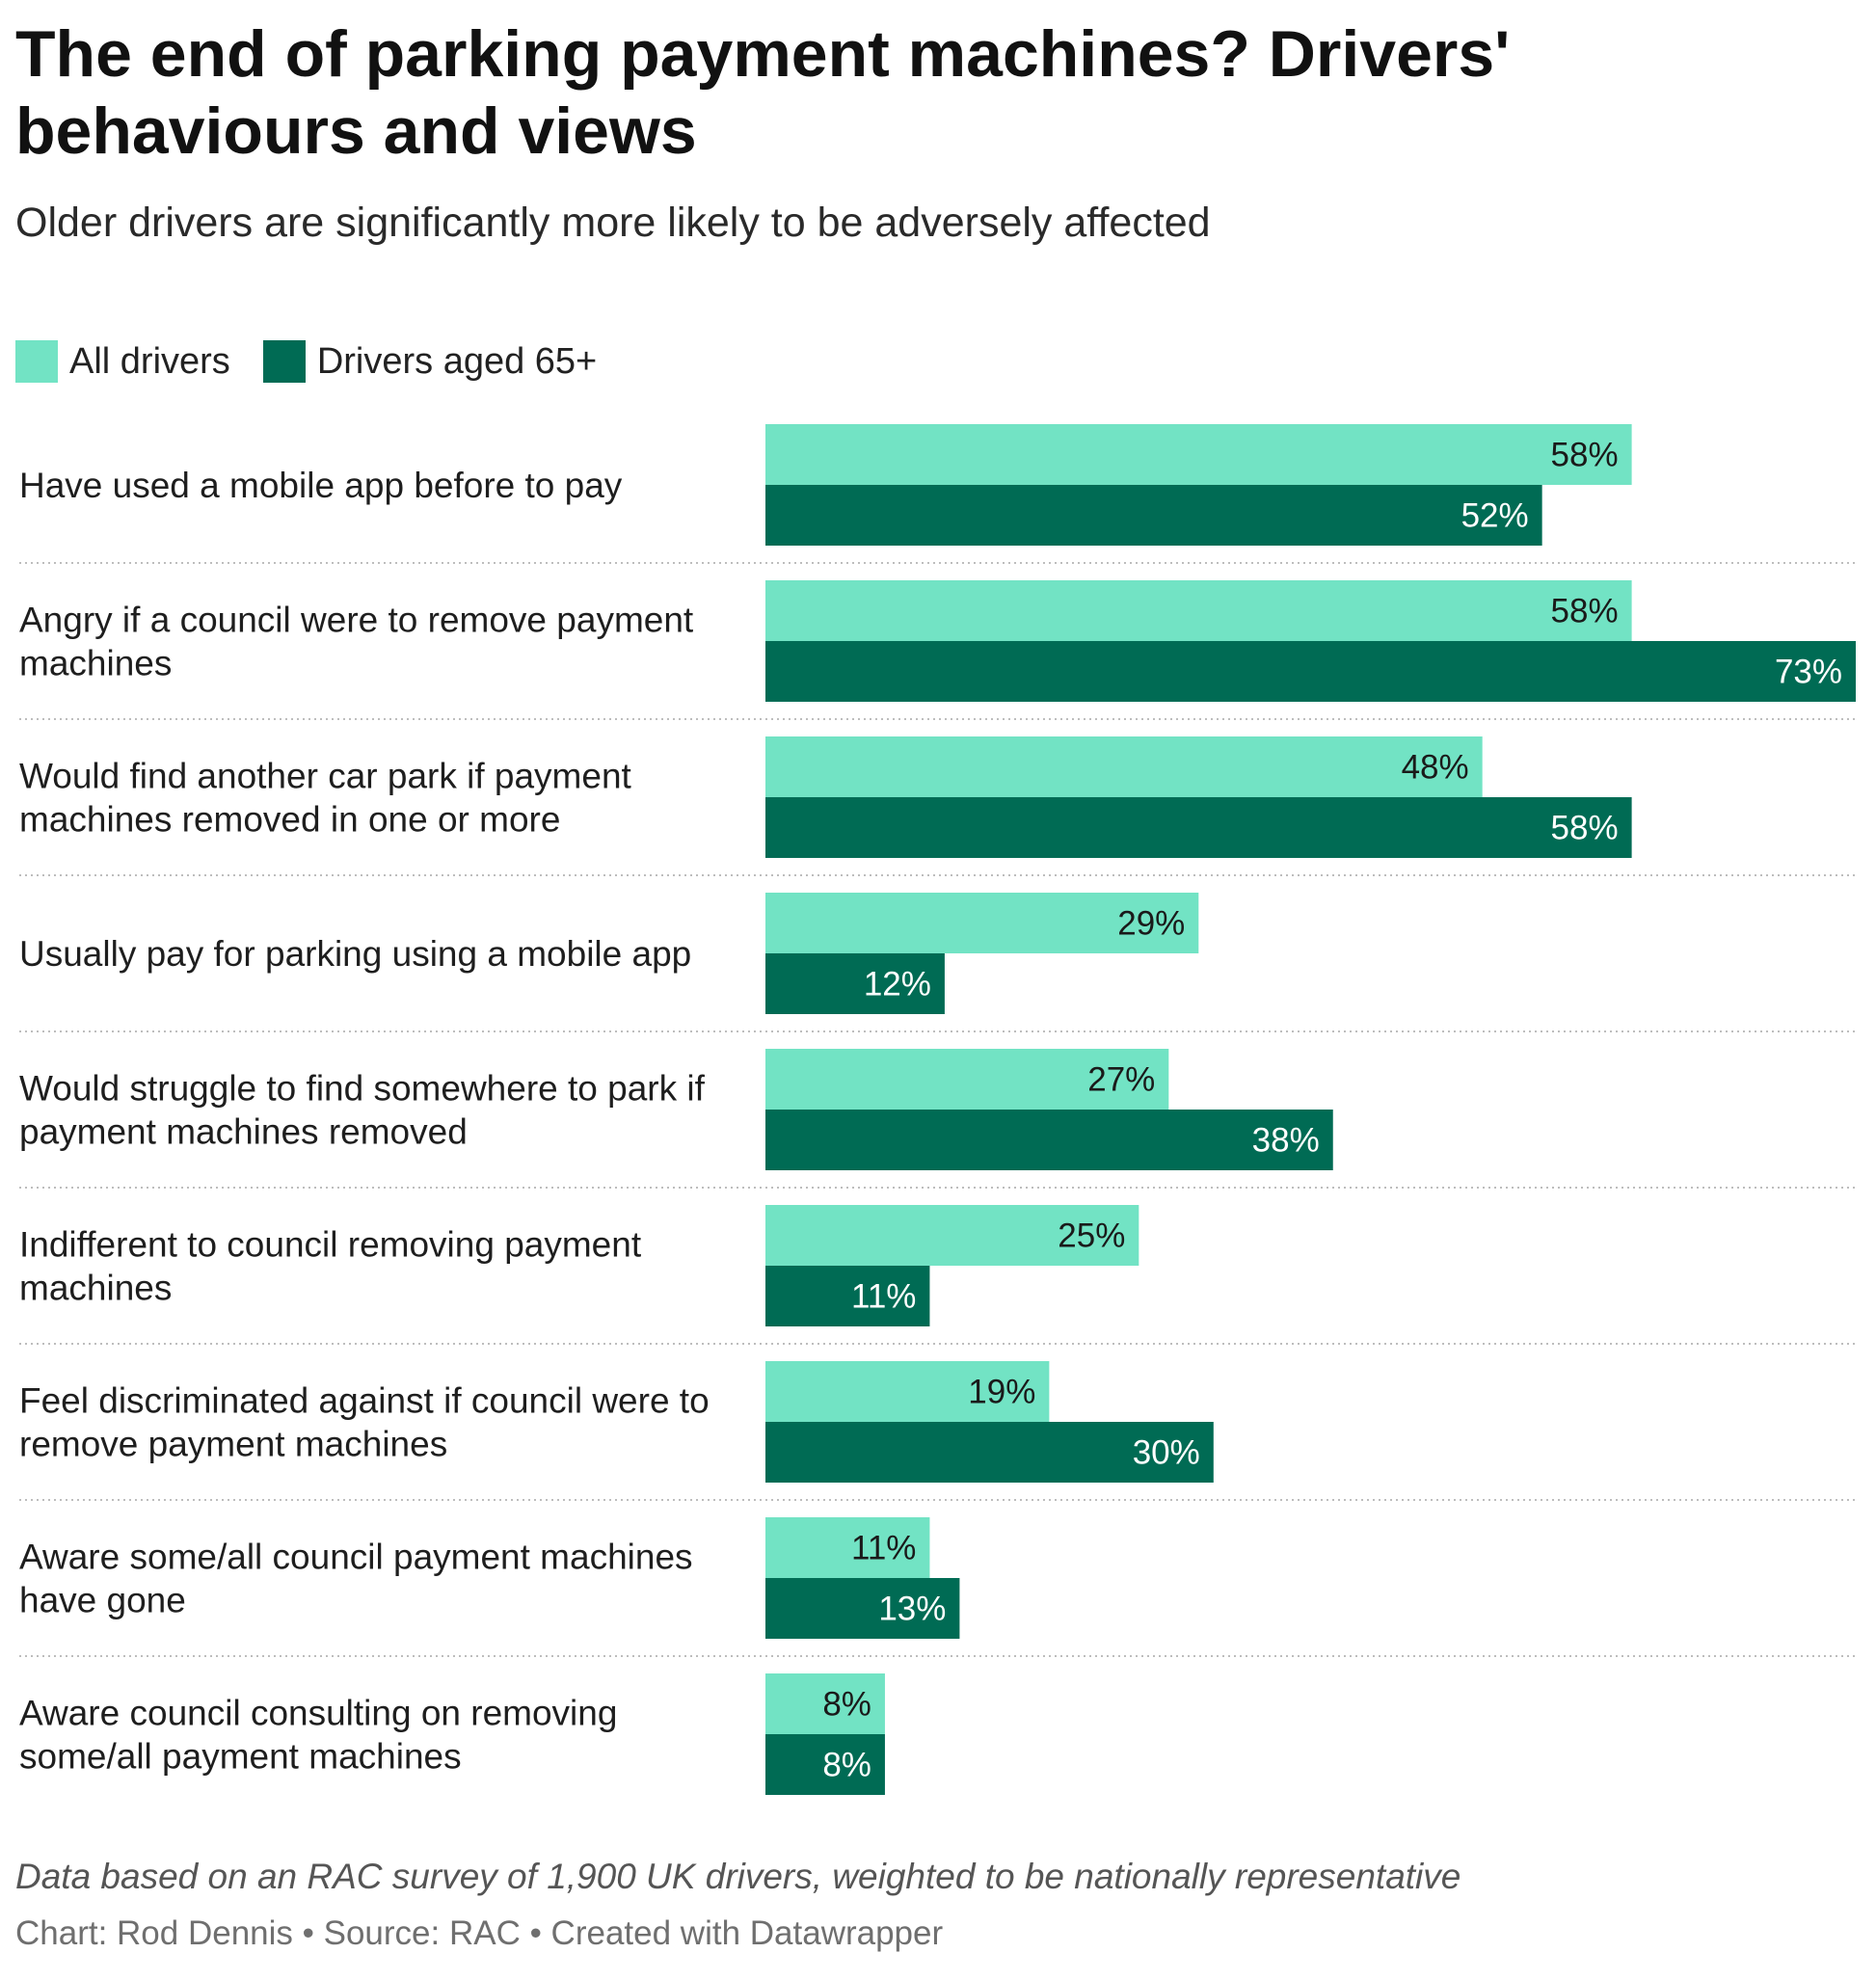 The height and width of the screenshot is (1980, 1876). What do you see at coordinates (1808, 672) in the screenshot?
I see `data-label: 73%` at bounding box center [1808, 672].